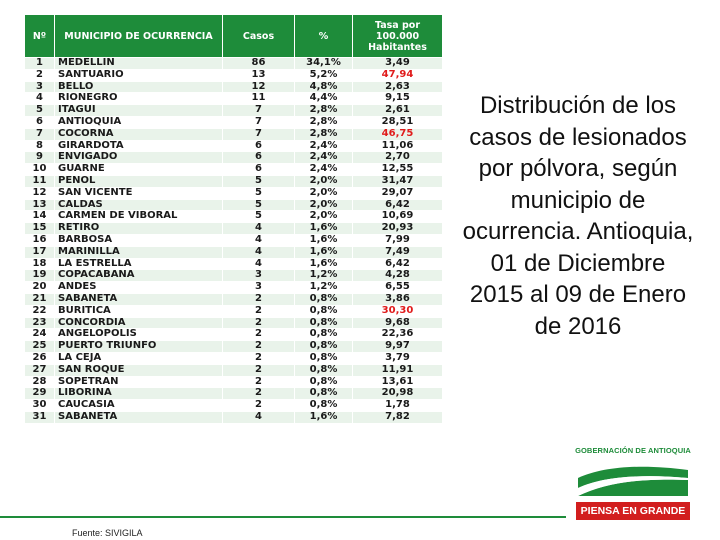 The height and width of the screenshot is (540, 720). What do you see at coordinates (397, 99) in the screenshot?
I see `row-tasa: 9,15` at bounding box center [397, 99].